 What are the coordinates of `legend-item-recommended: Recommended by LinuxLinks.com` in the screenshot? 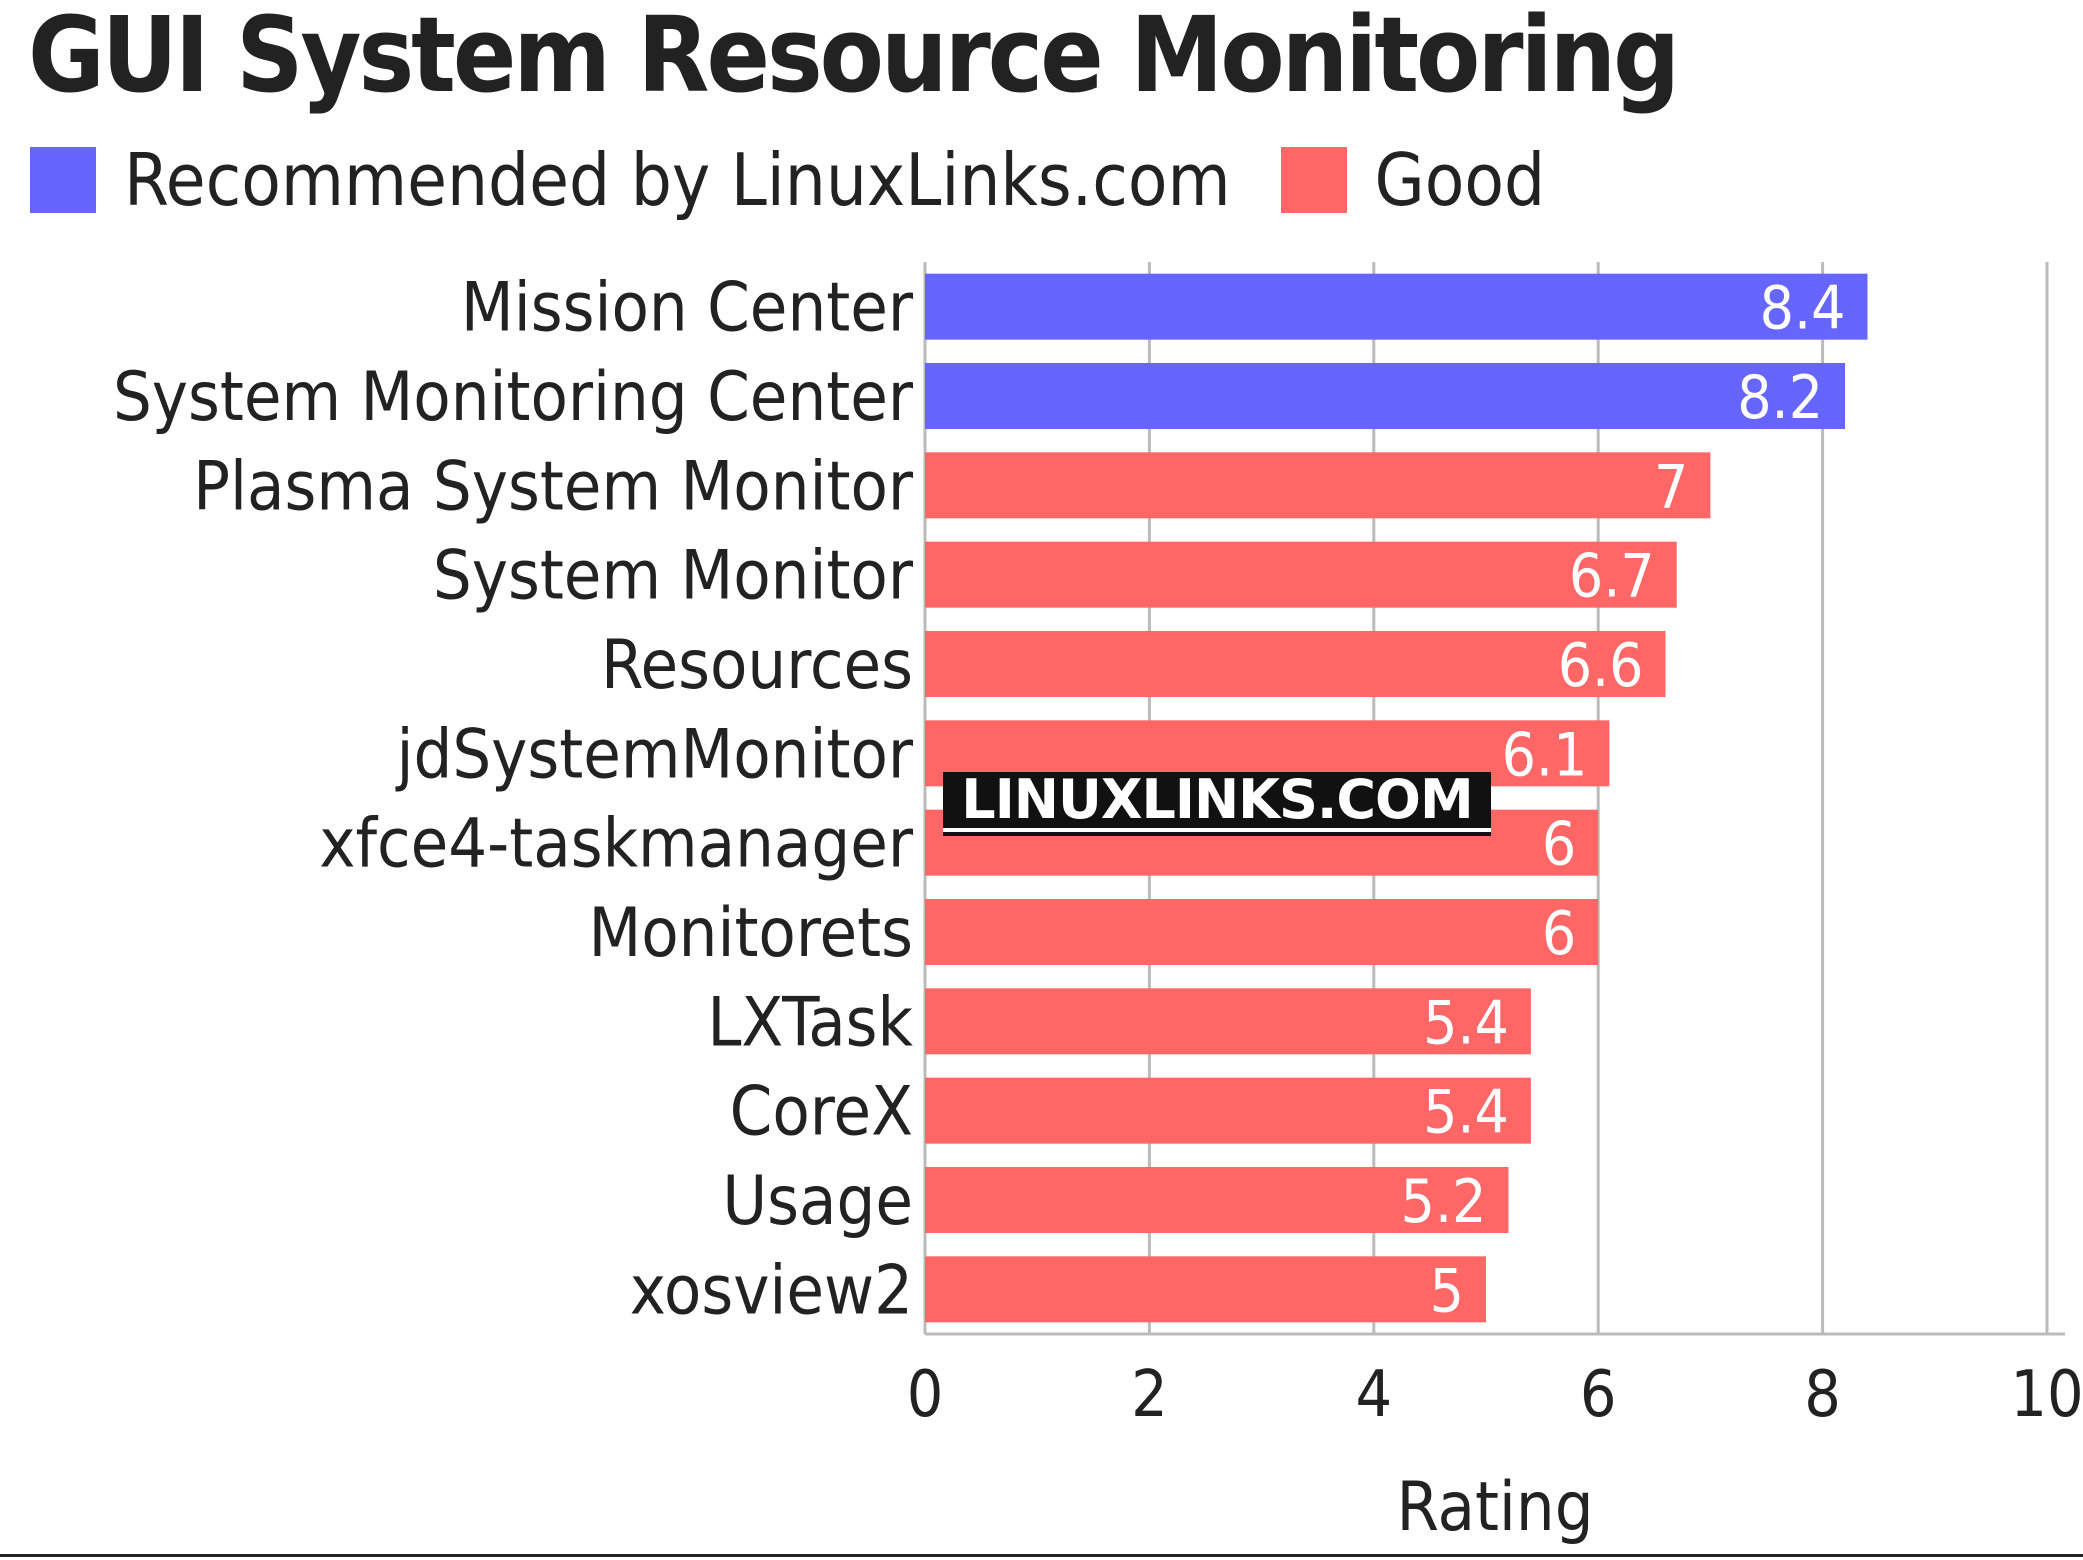 It's located at (630, 180).